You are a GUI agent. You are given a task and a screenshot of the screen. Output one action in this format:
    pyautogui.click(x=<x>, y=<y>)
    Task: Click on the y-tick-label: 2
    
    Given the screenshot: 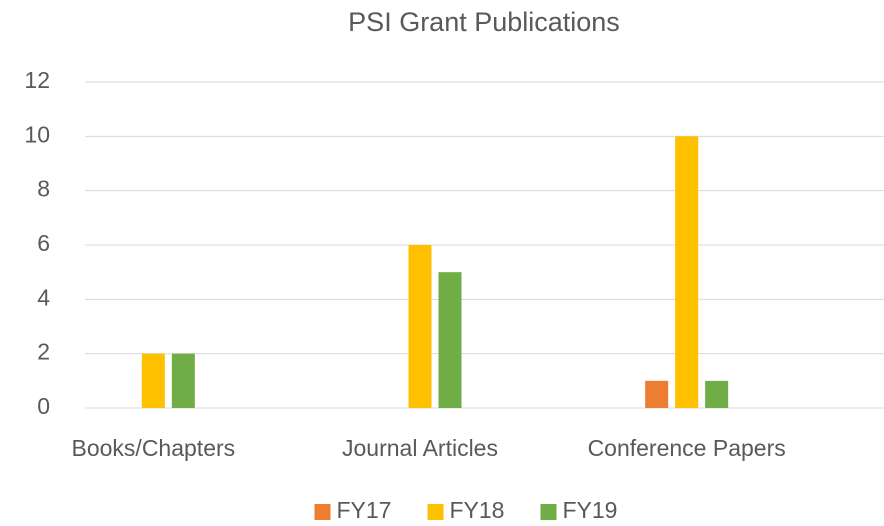 What is the action you would take?
    pyautogui.click(x=43, y=352)
    